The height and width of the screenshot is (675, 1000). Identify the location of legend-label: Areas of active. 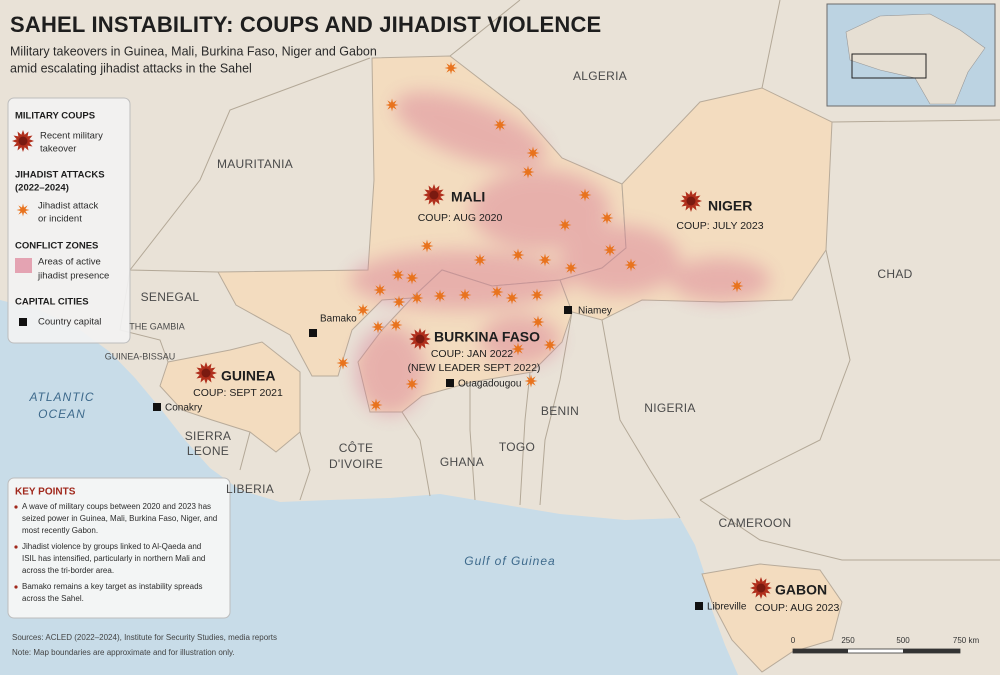
(69, 262).